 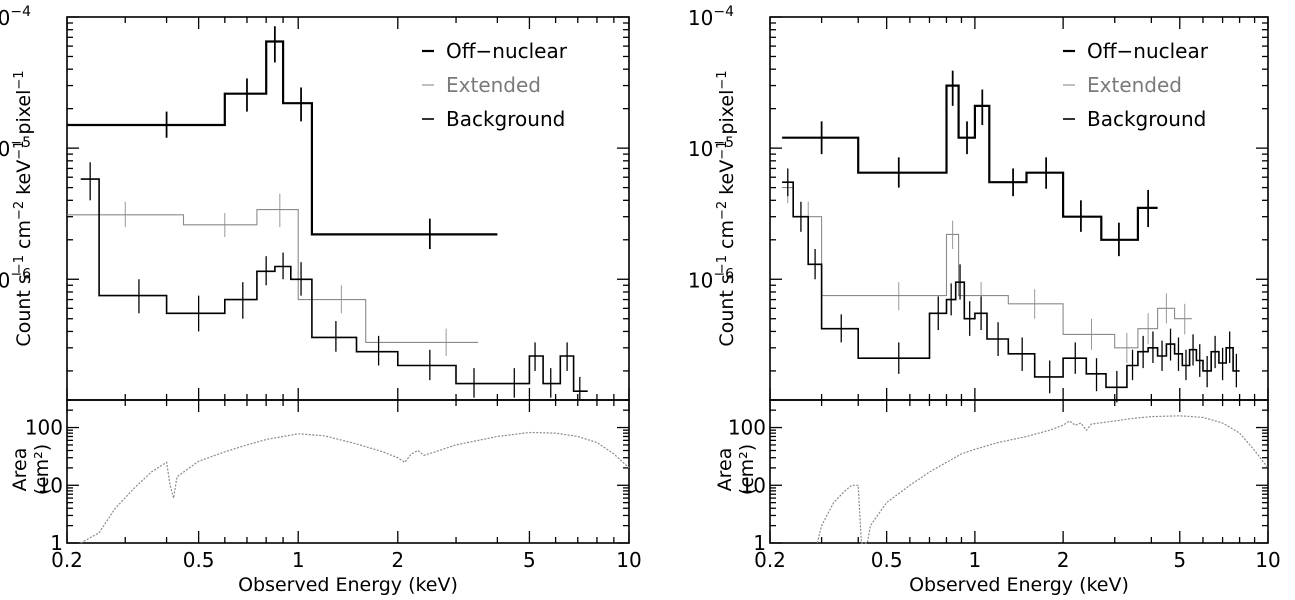 I want to click on series-background, so click(x=1011, y=285).